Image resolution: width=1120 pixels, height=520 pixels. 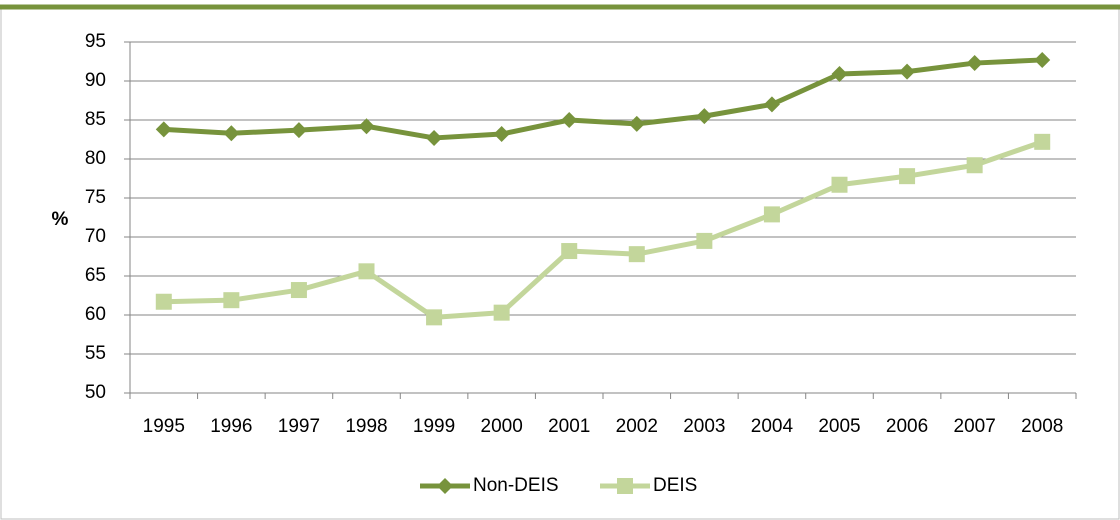 What do you see at coordinates (839, 426) in the screenshot?
I see `x-tick-label: 2005` at bounding box center [839, 426].